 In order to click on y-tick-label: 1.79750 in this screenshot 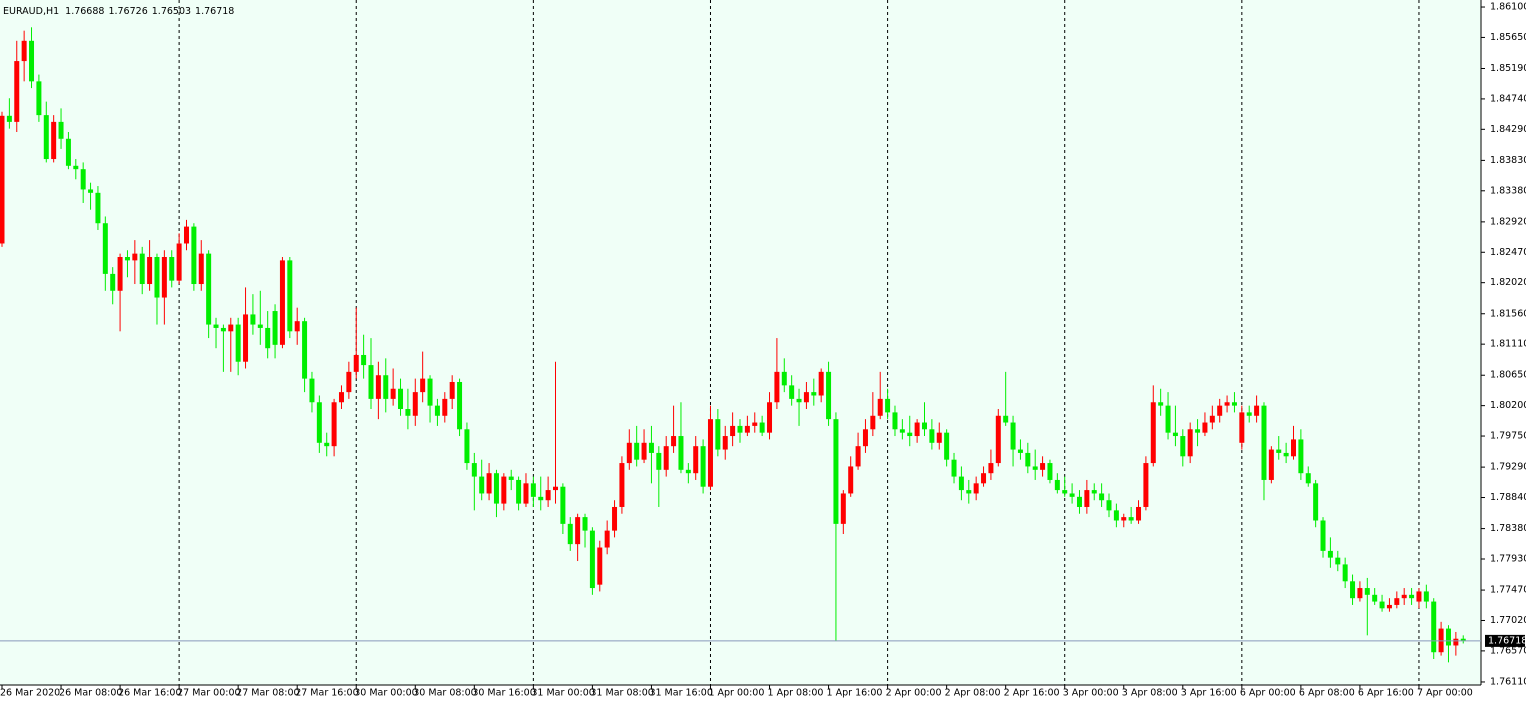, I will do `click(1508, 436)`.